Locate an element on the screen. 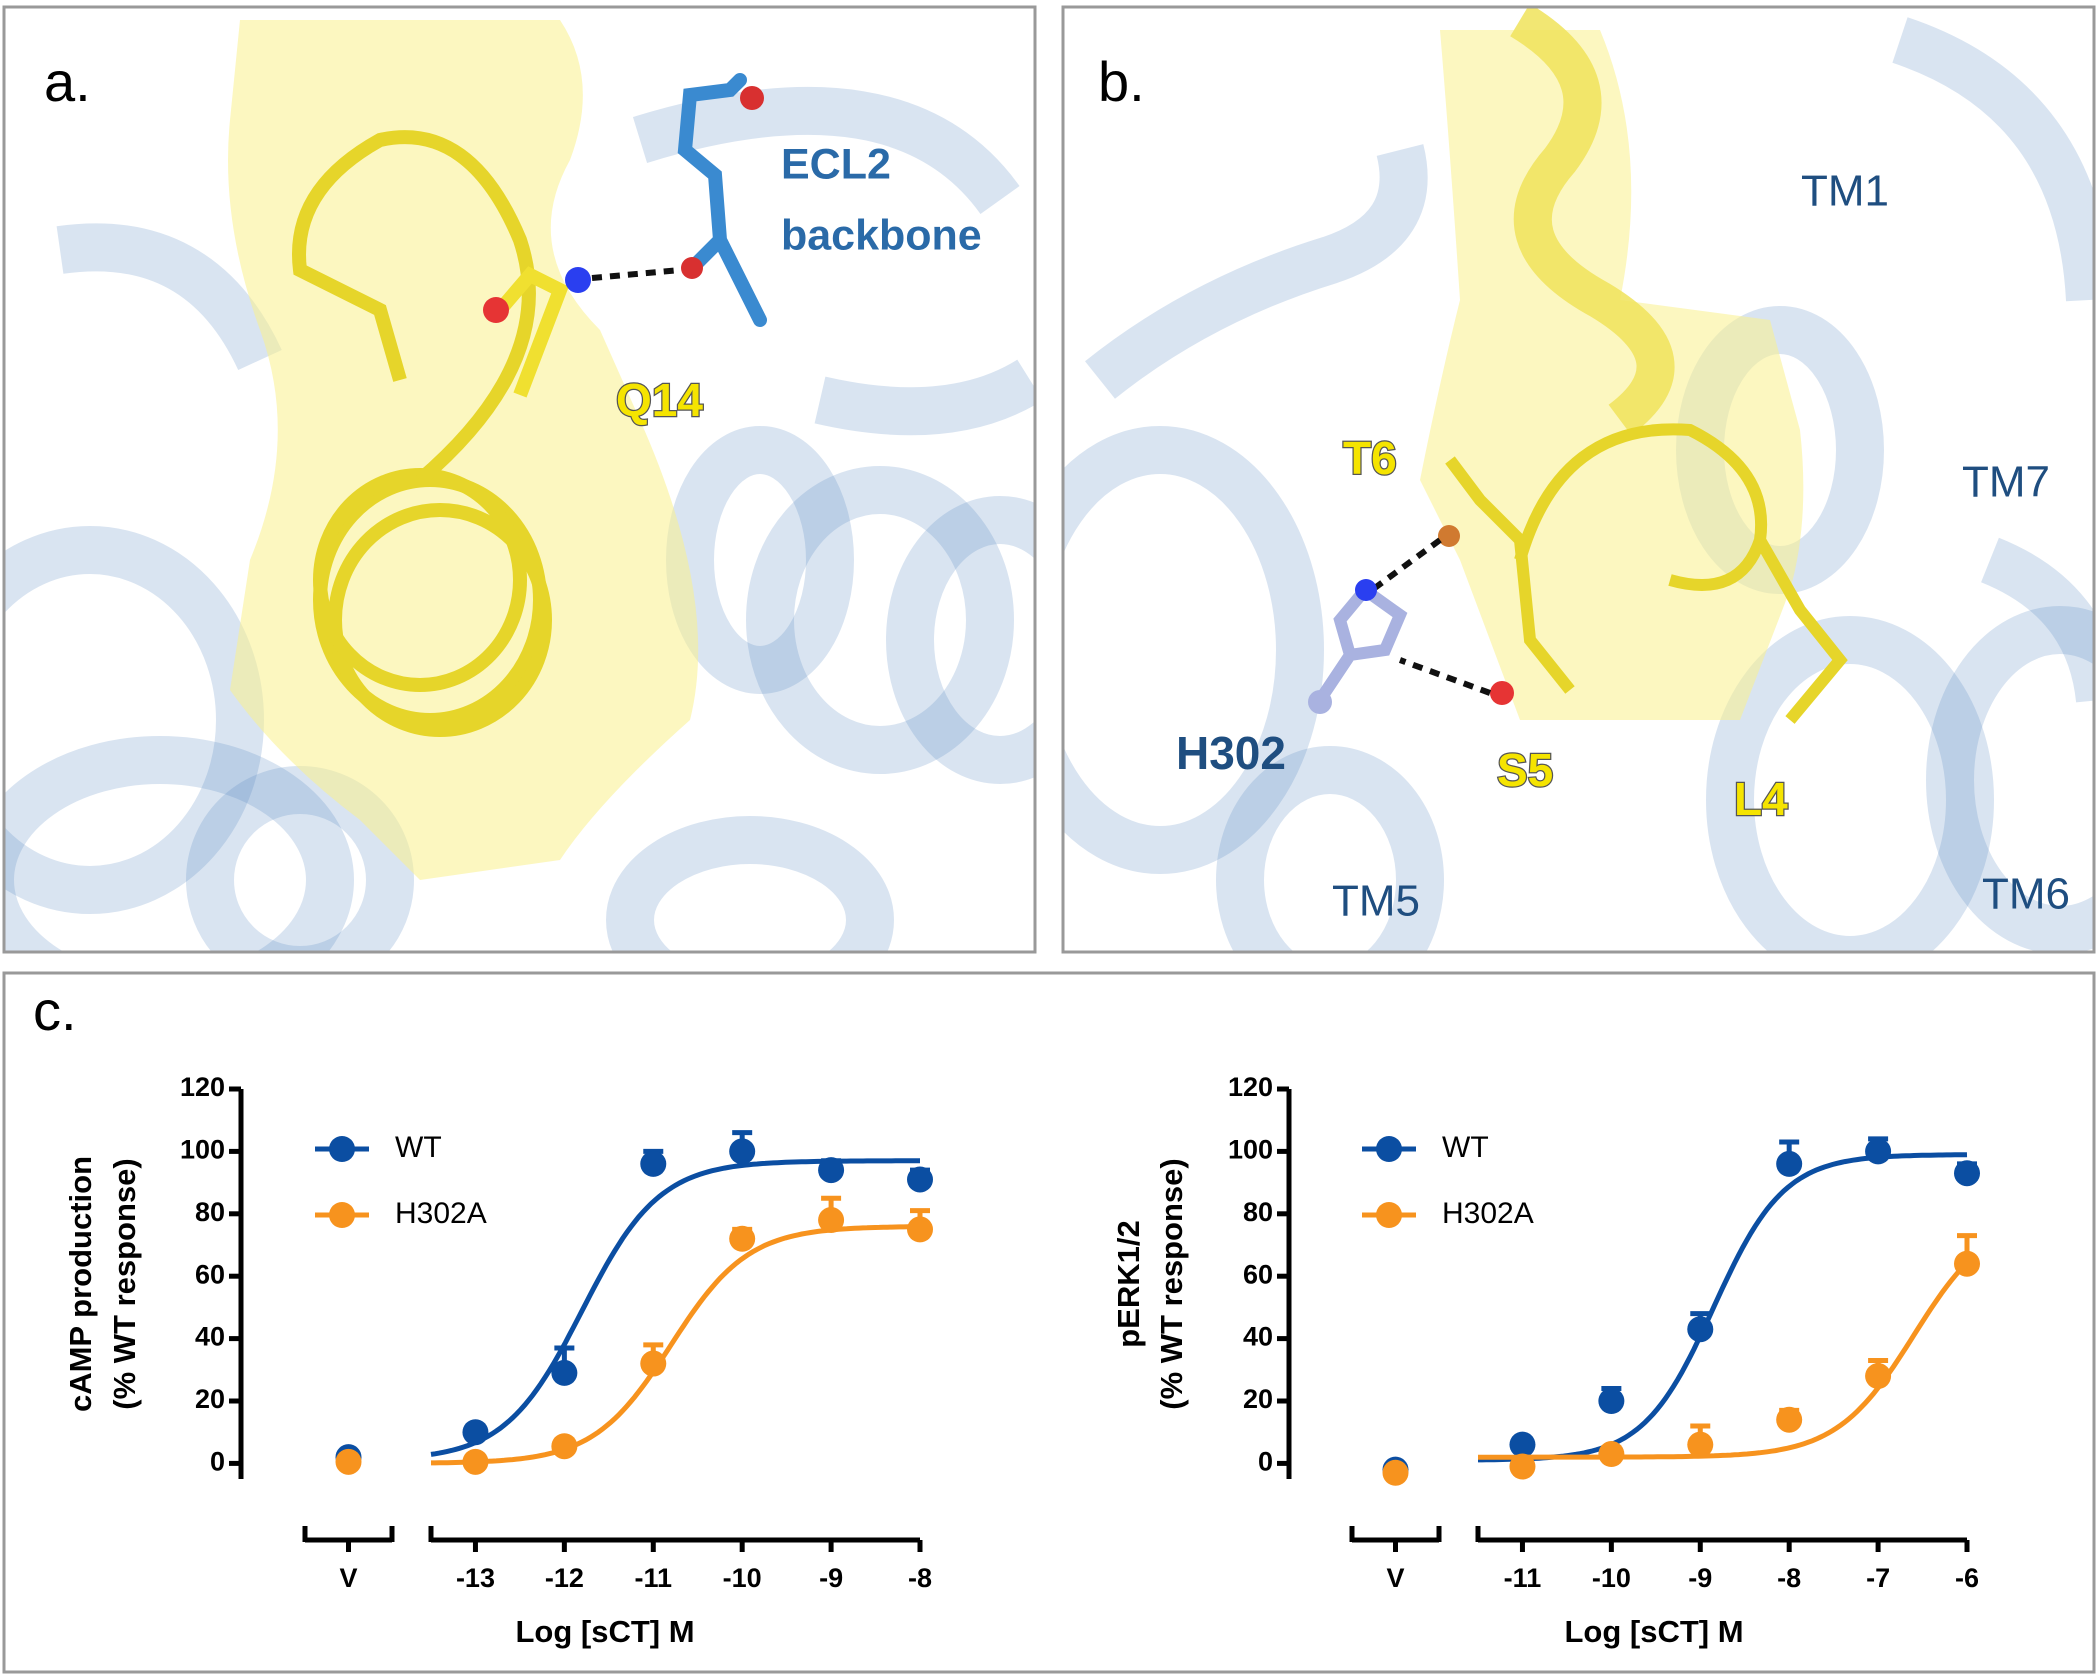 The width and height of the screenshot is (2100, 1680). panel-label: b. is located at coordinates (1121, 81).